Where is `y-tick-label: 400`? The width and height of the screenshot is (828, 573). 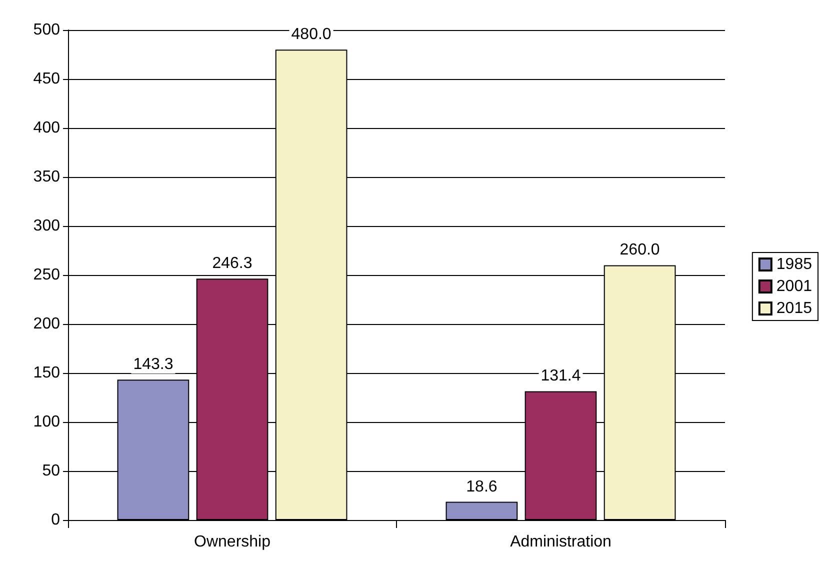
y-tick-label: 400 is located at coordinates (46, 128).